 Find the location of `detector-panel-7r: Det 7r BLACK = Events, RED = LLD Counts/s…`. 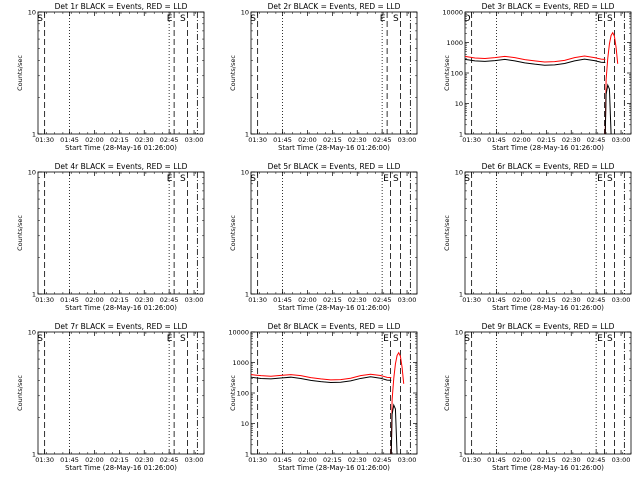

detector-panel-7r: Det 7r BLACK = Events, RED = LLD Counts/s… is located at coordinates (106, 400).